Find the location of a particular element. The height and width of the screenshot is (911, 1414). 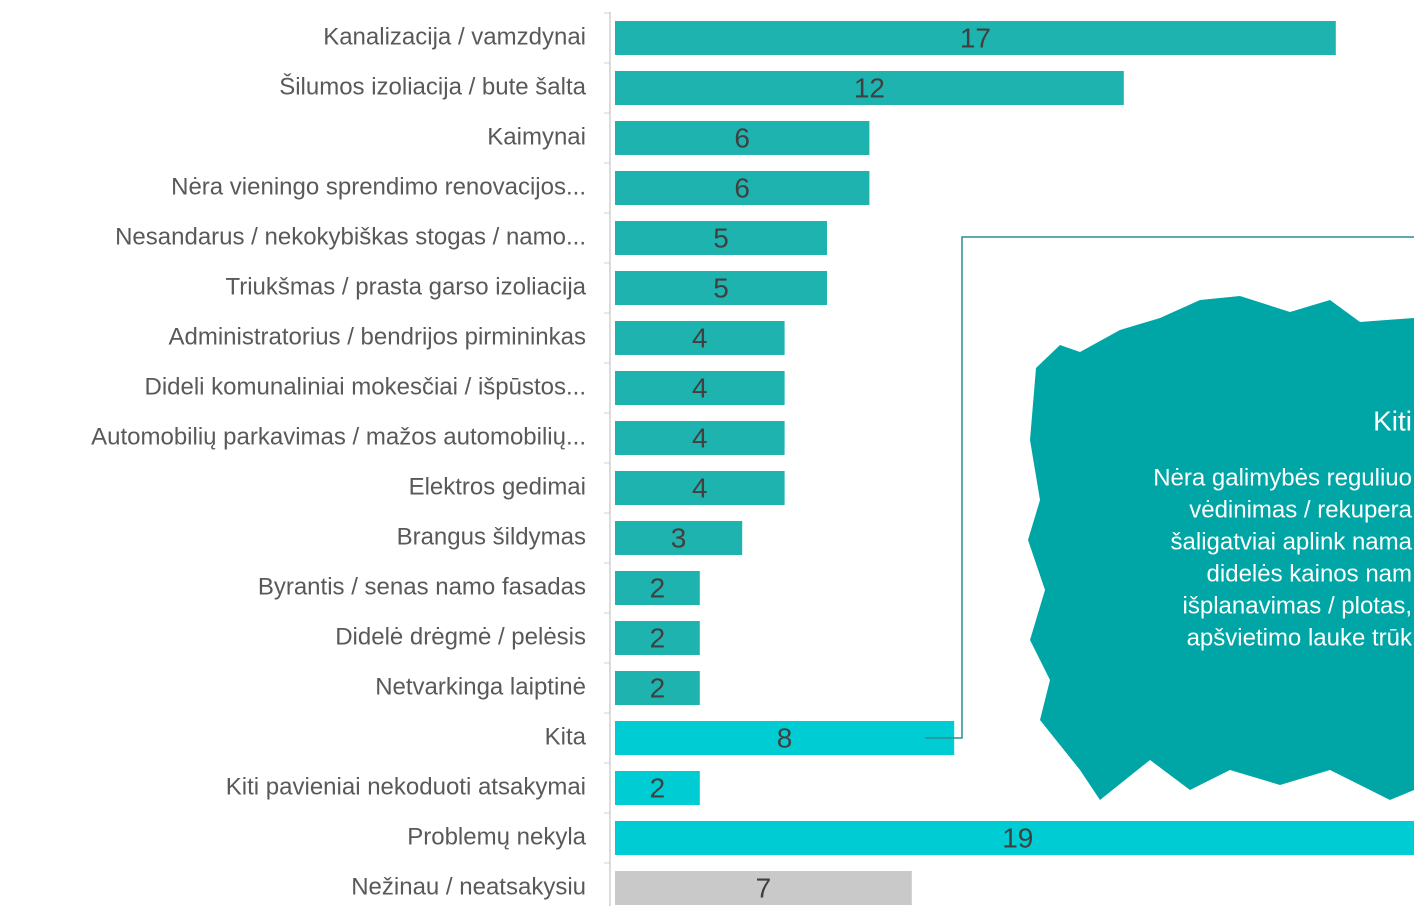

y-tick-label: Byrantis / senas namo fasadas is located at coordinates (422, 586).